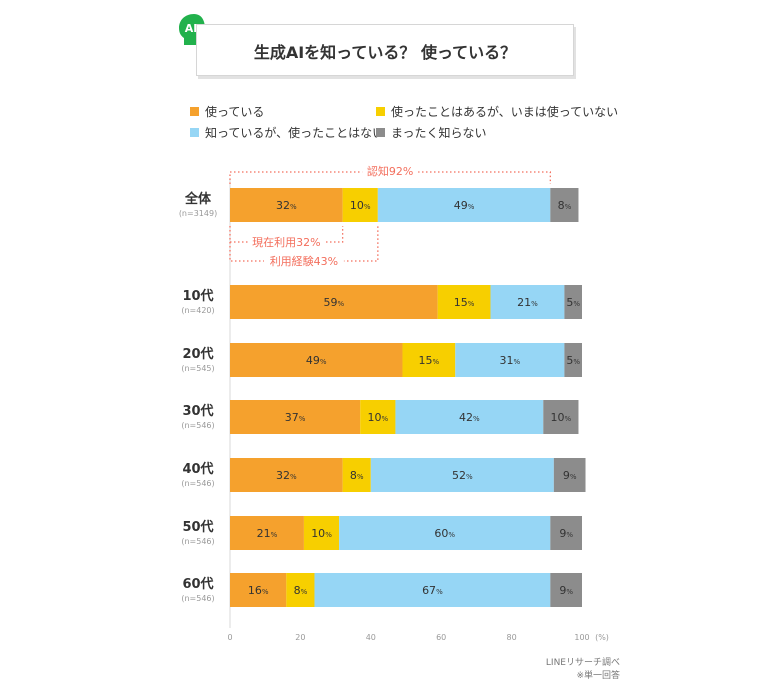  I want to click on awareness-label: 認知92%, so click(390, 171).